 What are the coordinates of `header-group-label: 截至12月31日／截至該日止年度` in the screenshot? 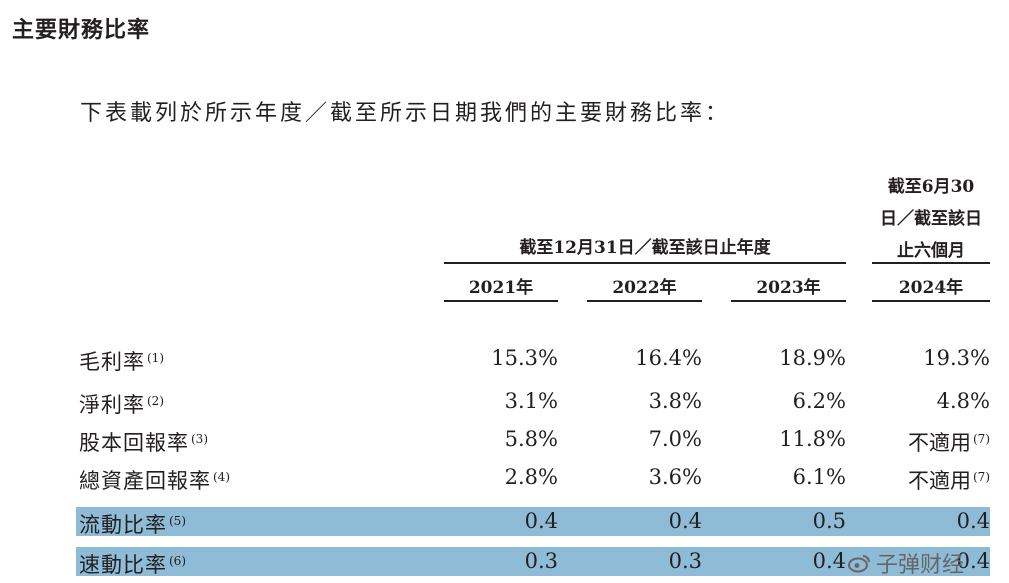 It's located at (645, 248).